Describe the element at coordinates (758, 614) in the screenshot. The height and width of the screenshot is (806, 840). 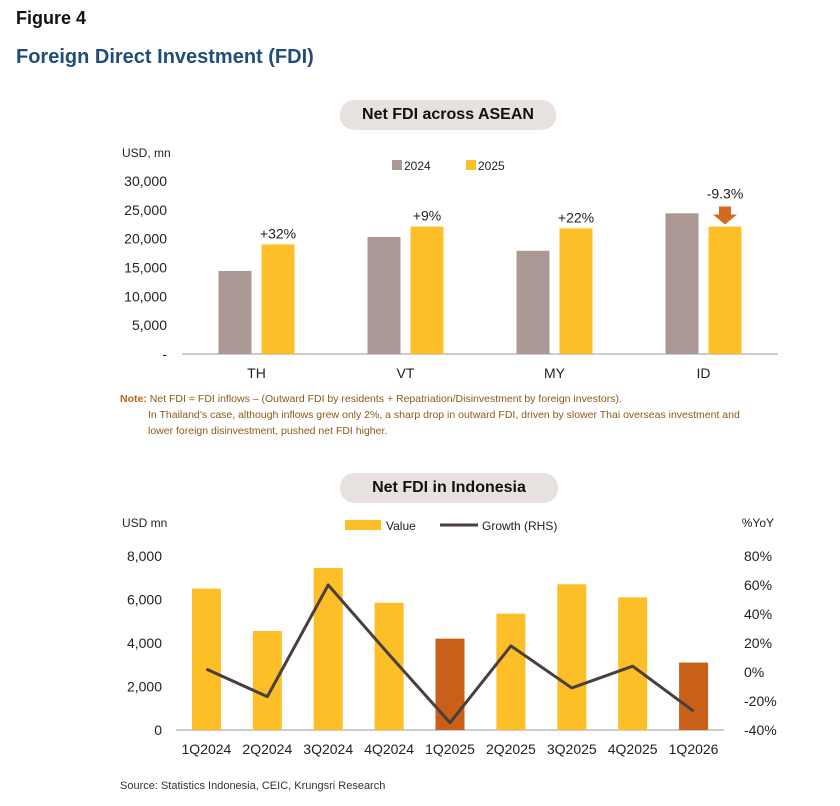
I see `y2-tick-label: 40%` at that location.